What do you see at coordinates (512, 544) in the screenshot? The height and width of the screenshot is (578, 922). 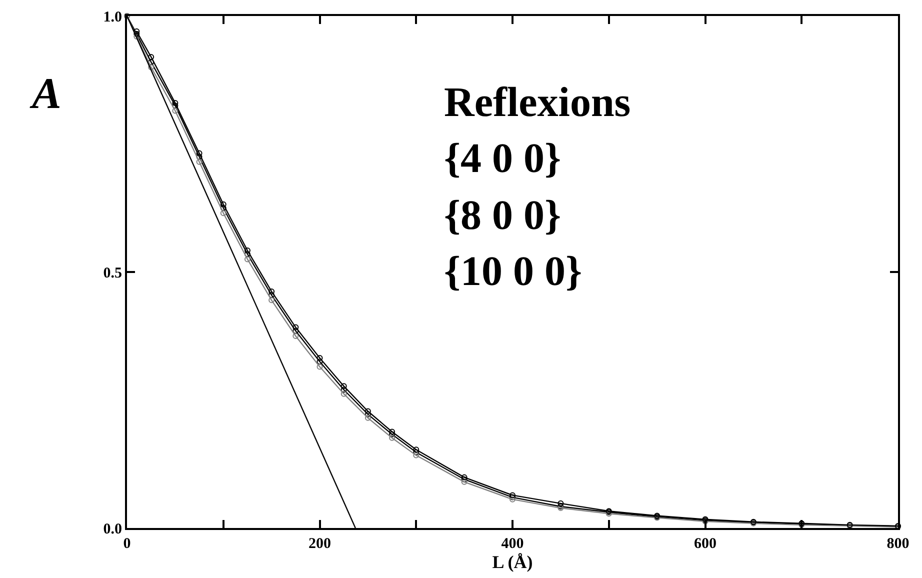 I see `x-tick-label: 400` at bounding box center [512, 544].